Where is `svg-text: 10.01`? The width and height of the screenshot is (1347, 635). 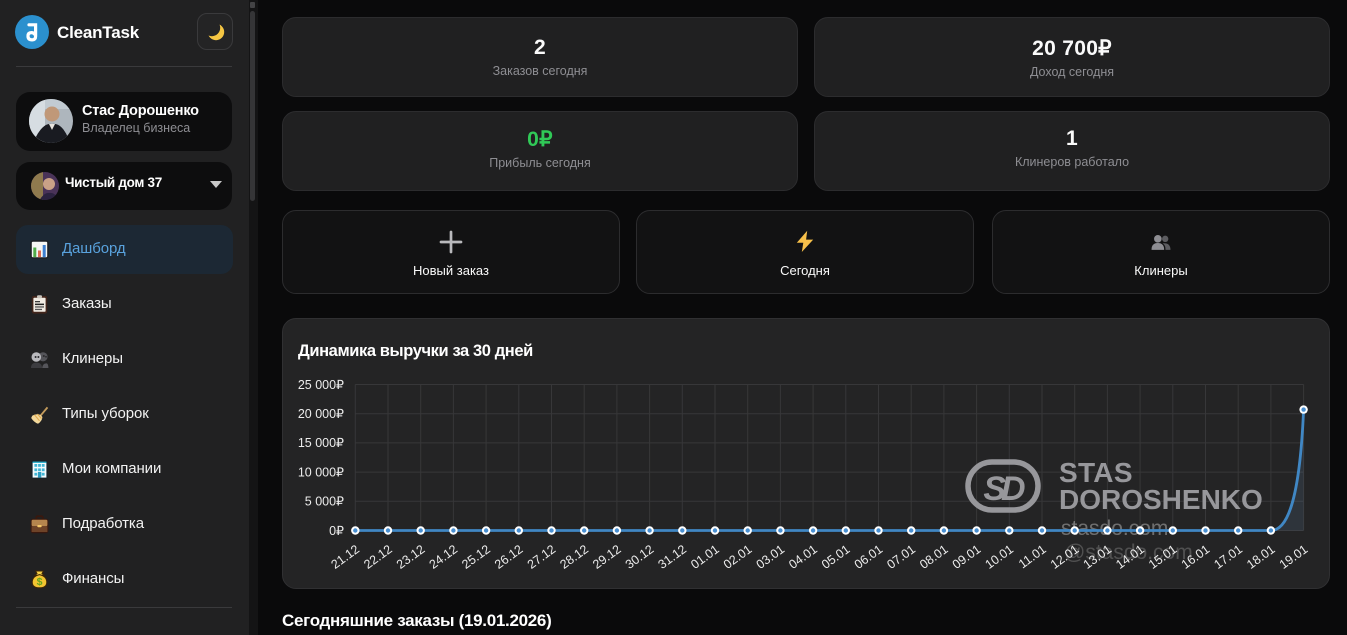
svg-text: 10.01 is located at coordinates (1000, 557).